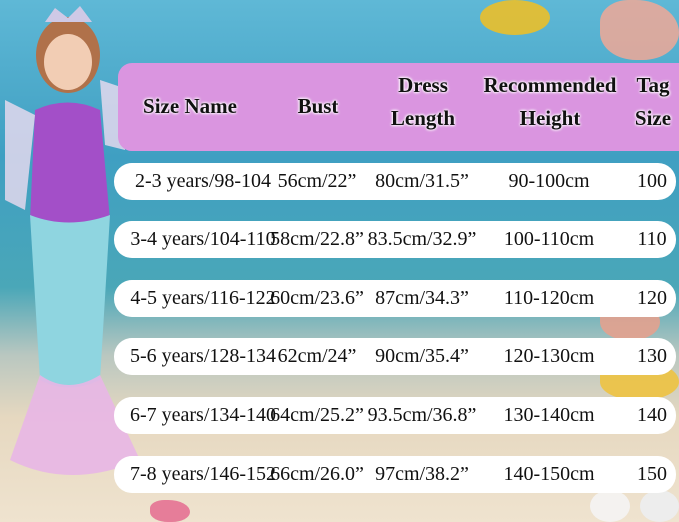  What do you see at coordinates (652, 356) in the screenshot?
I see `tag-size-cell: 130` at bounding box center [652, 356].